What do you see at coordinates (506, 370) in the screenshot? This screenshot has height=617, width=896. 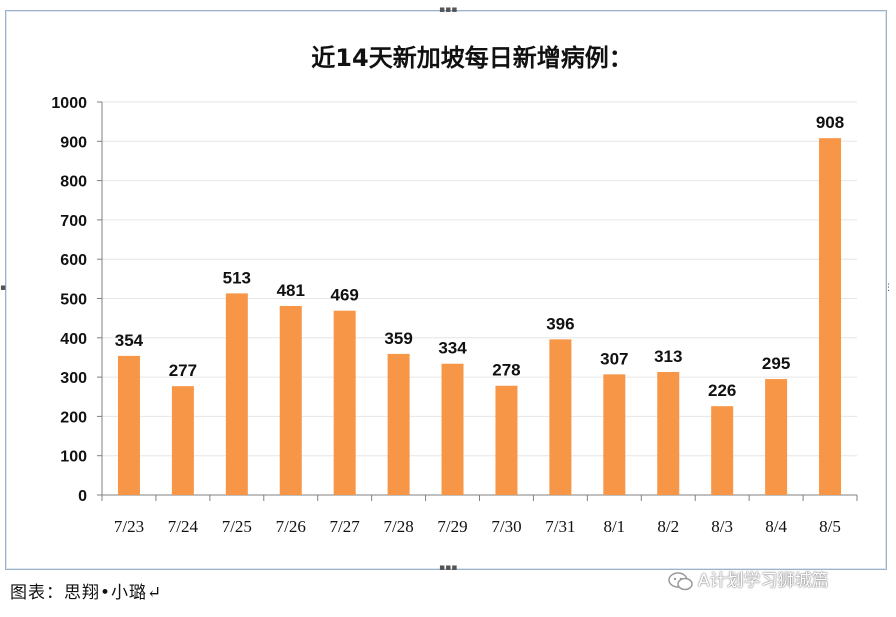 I see `data-label: 278` at bounding box center [506, 370].